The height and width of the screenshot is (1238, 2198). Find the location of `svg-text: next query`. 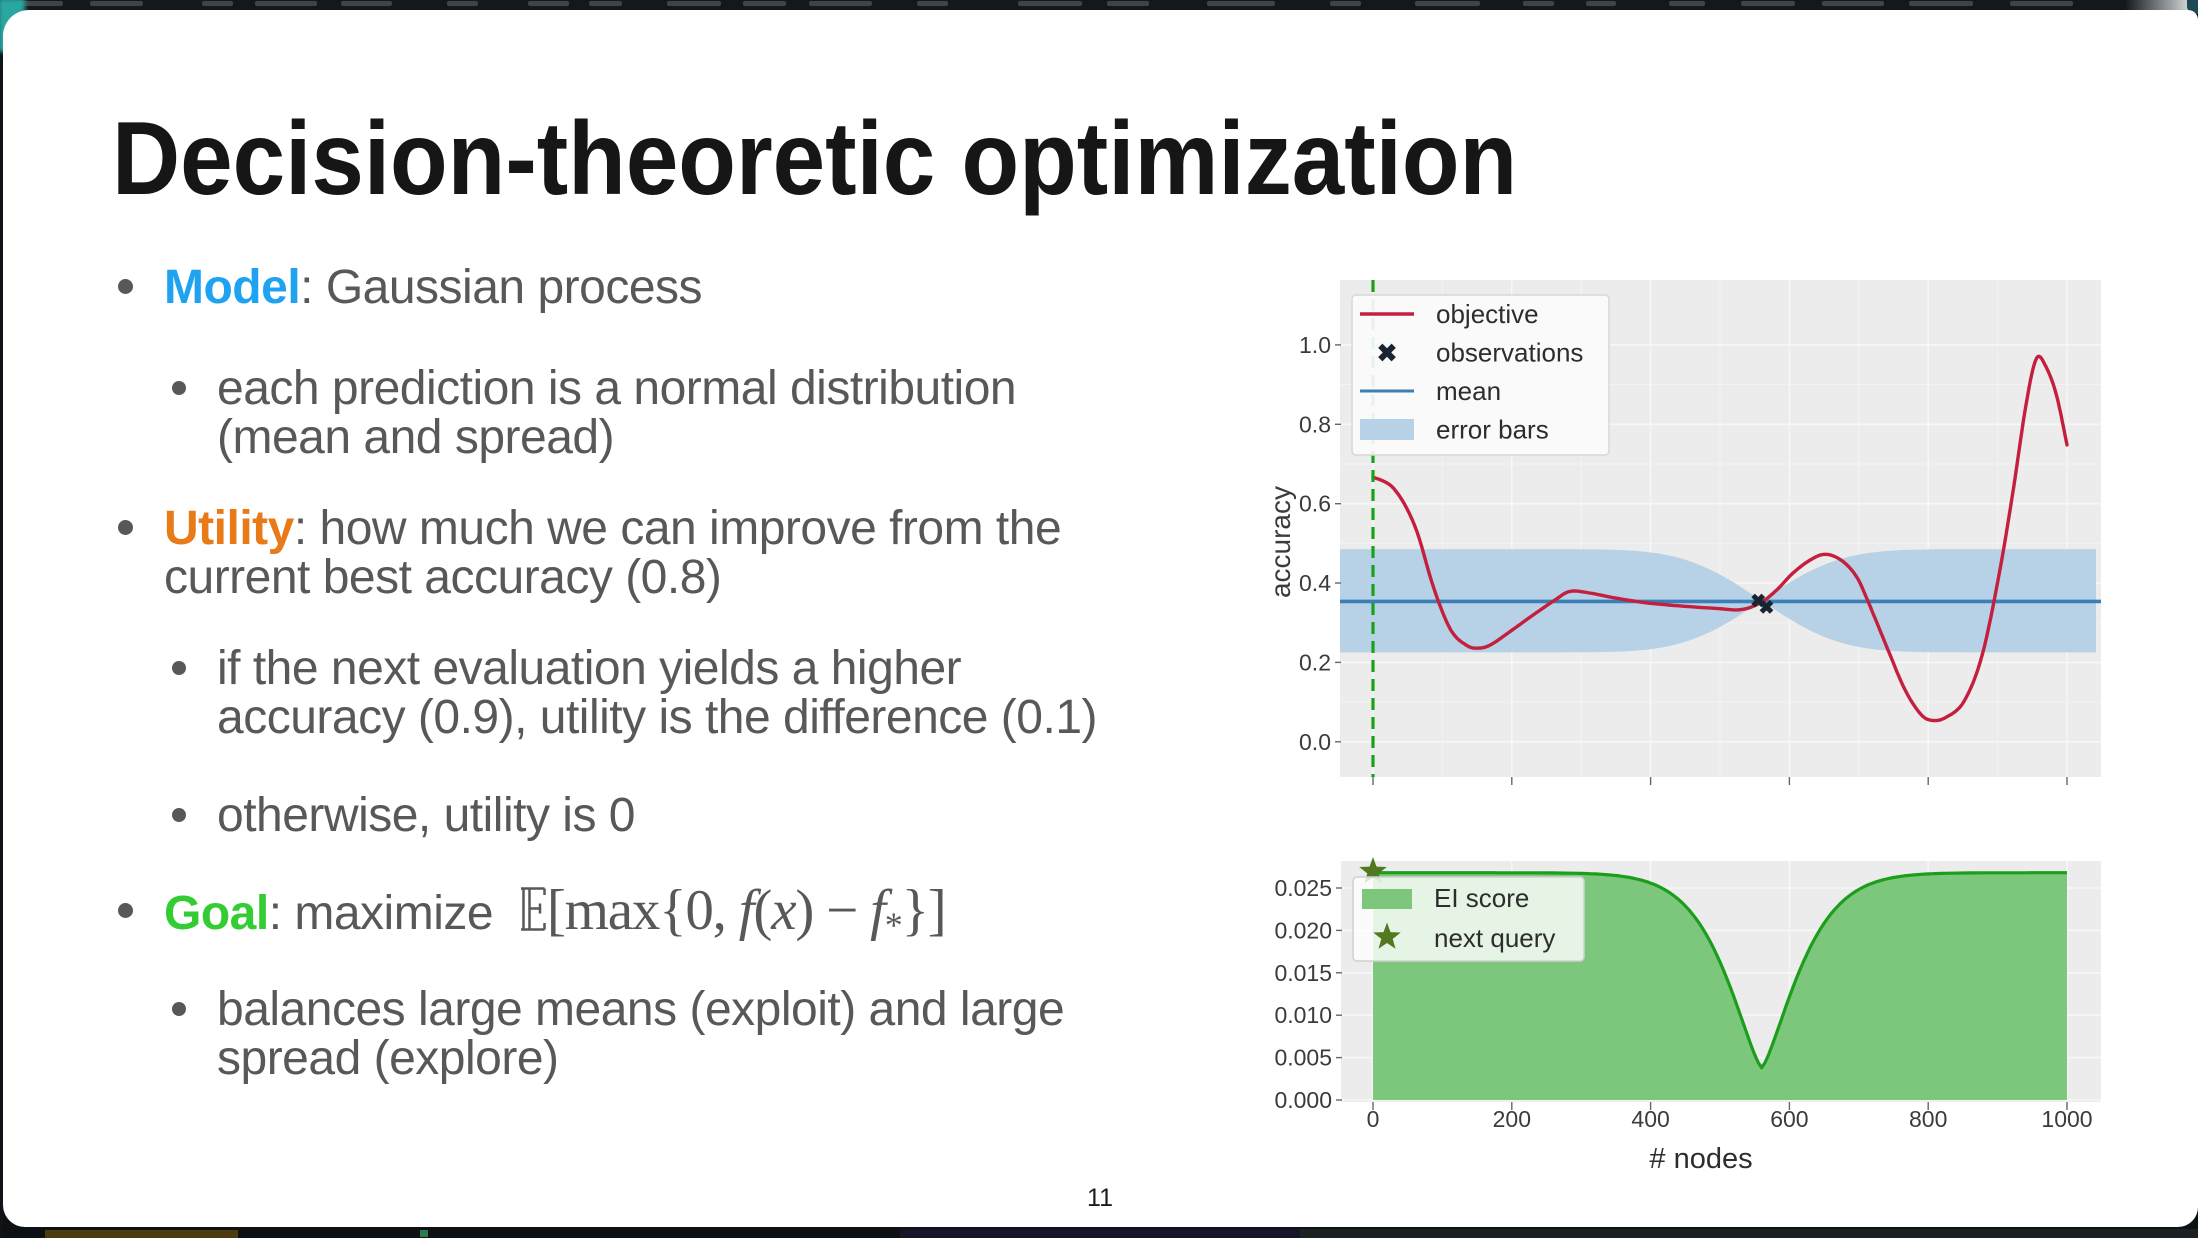

svg-text: next query is located at coordinates (1494, 938).